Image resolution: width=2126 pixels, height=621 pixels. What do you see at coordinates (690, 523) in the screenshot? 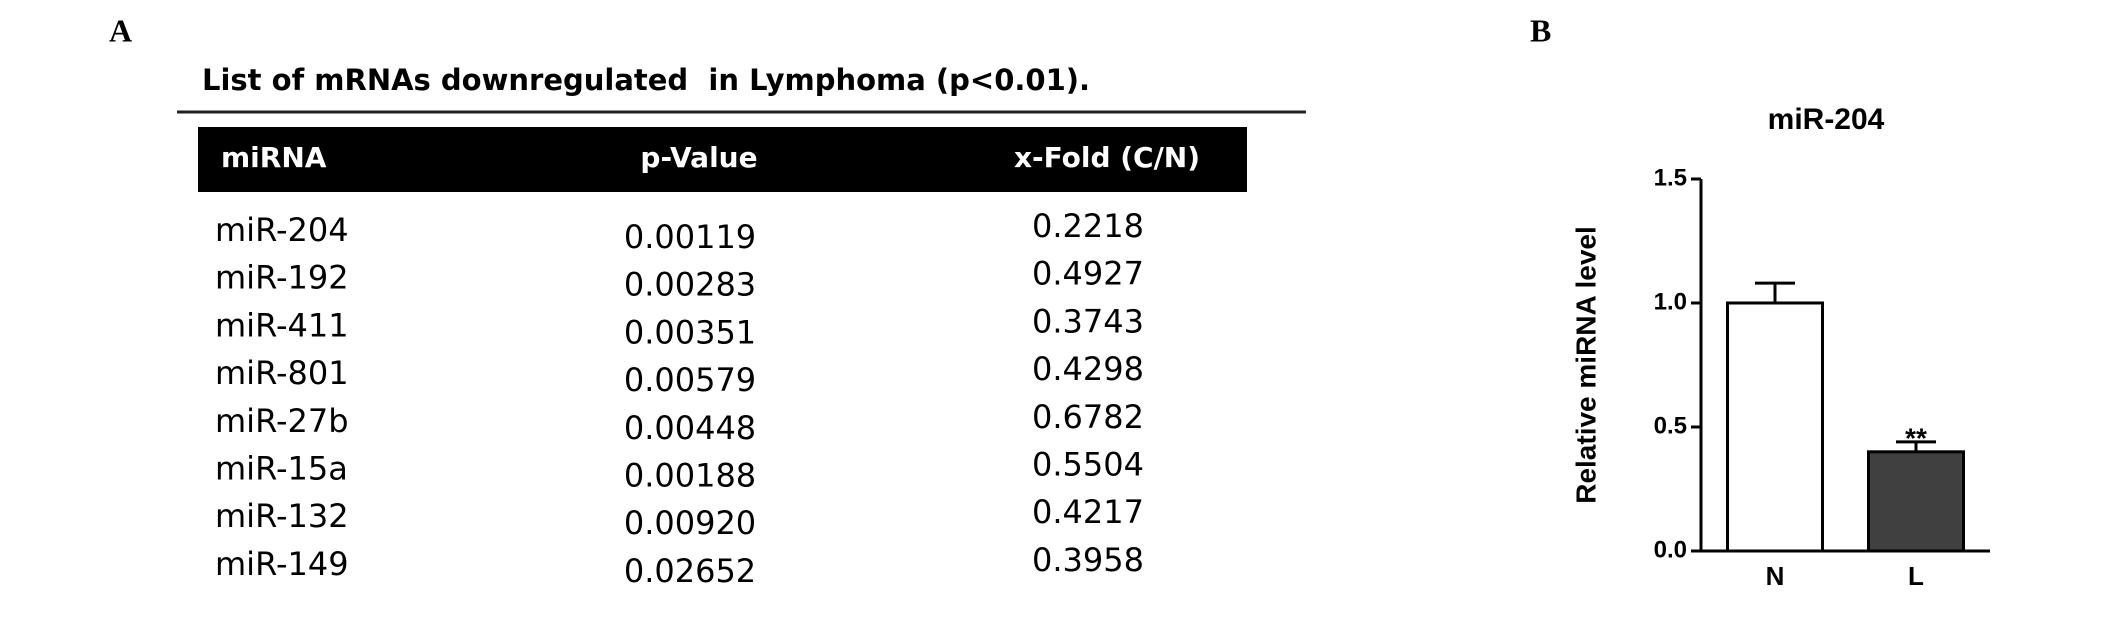
I see `table-cell: 0.00920` at bounding box center [690, 523].